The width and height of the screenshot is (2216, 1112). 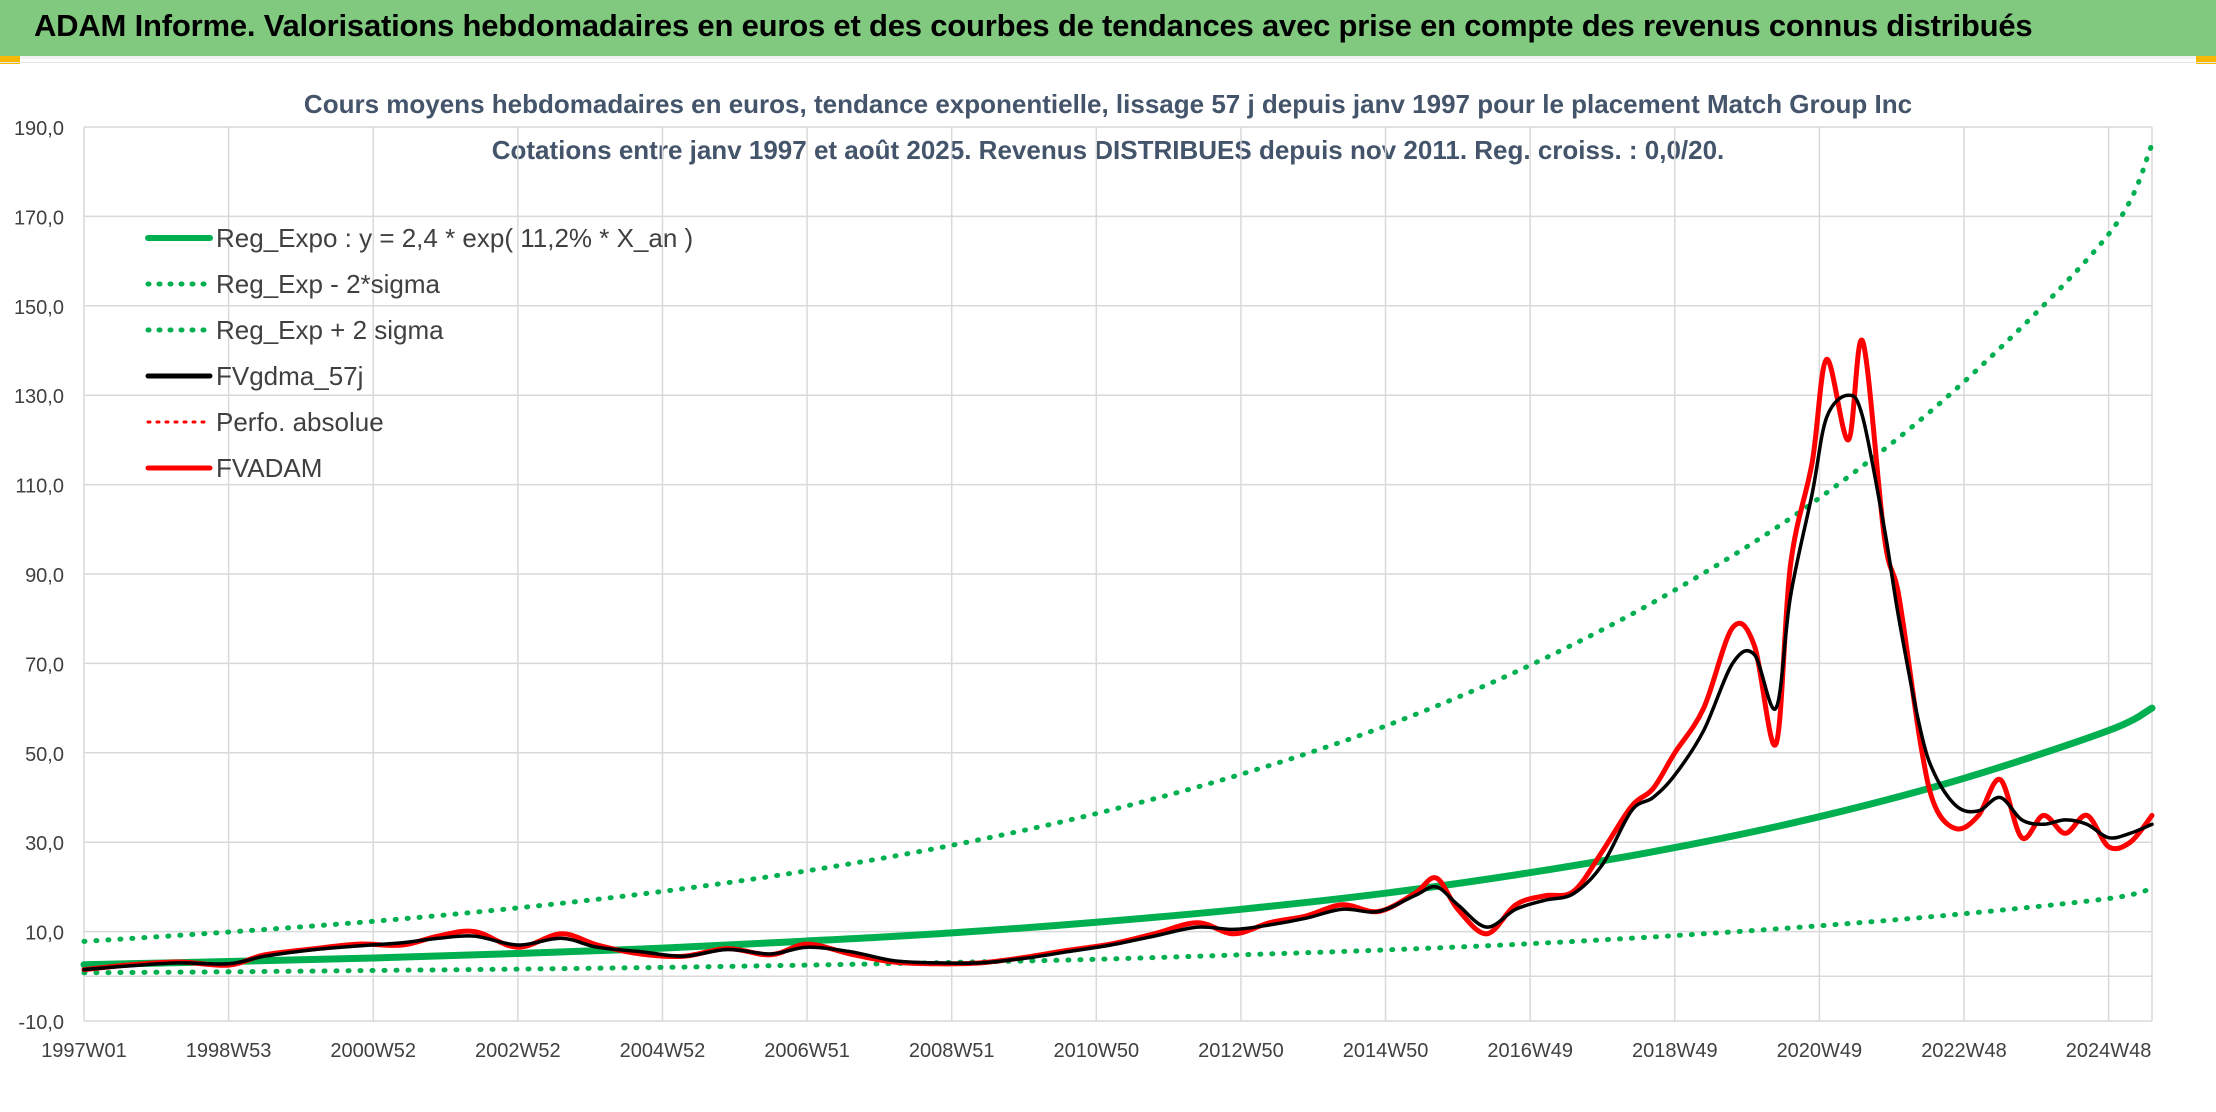 I want to click on y-tick-label: 70,0, so click(x=44, y=665).